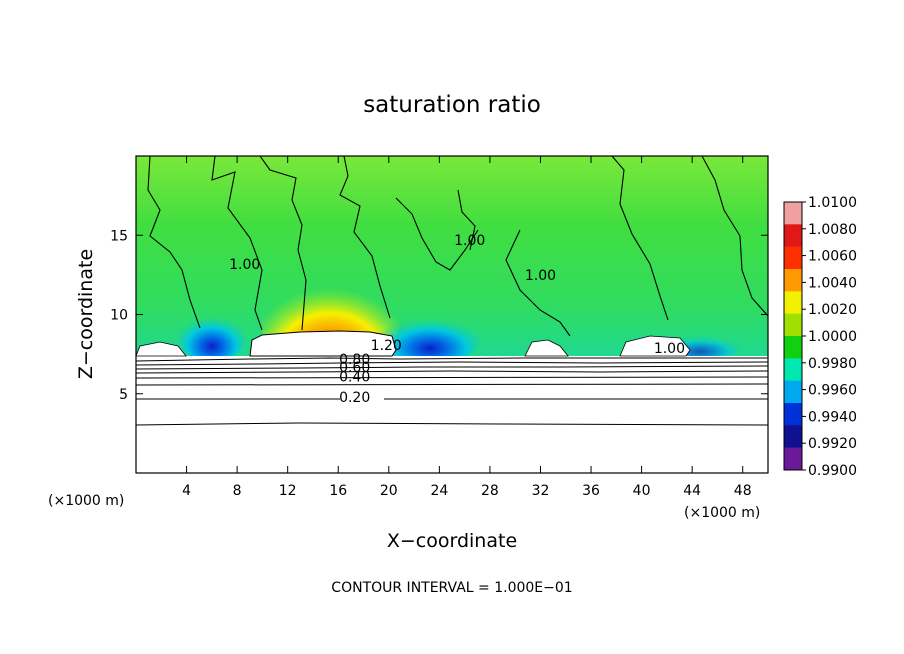  Describe the element at coordinates (832, 417) in the screenshot. I see `colorbar-label-8: 0.9940` at that location.